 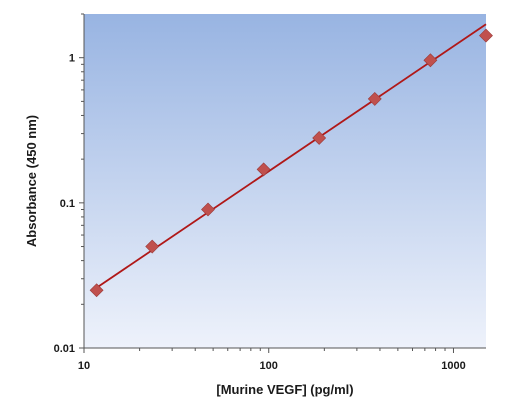 I want to click on x-axis-title: [Murine VEGF] (pg/ml), so click(x=284, y=389).